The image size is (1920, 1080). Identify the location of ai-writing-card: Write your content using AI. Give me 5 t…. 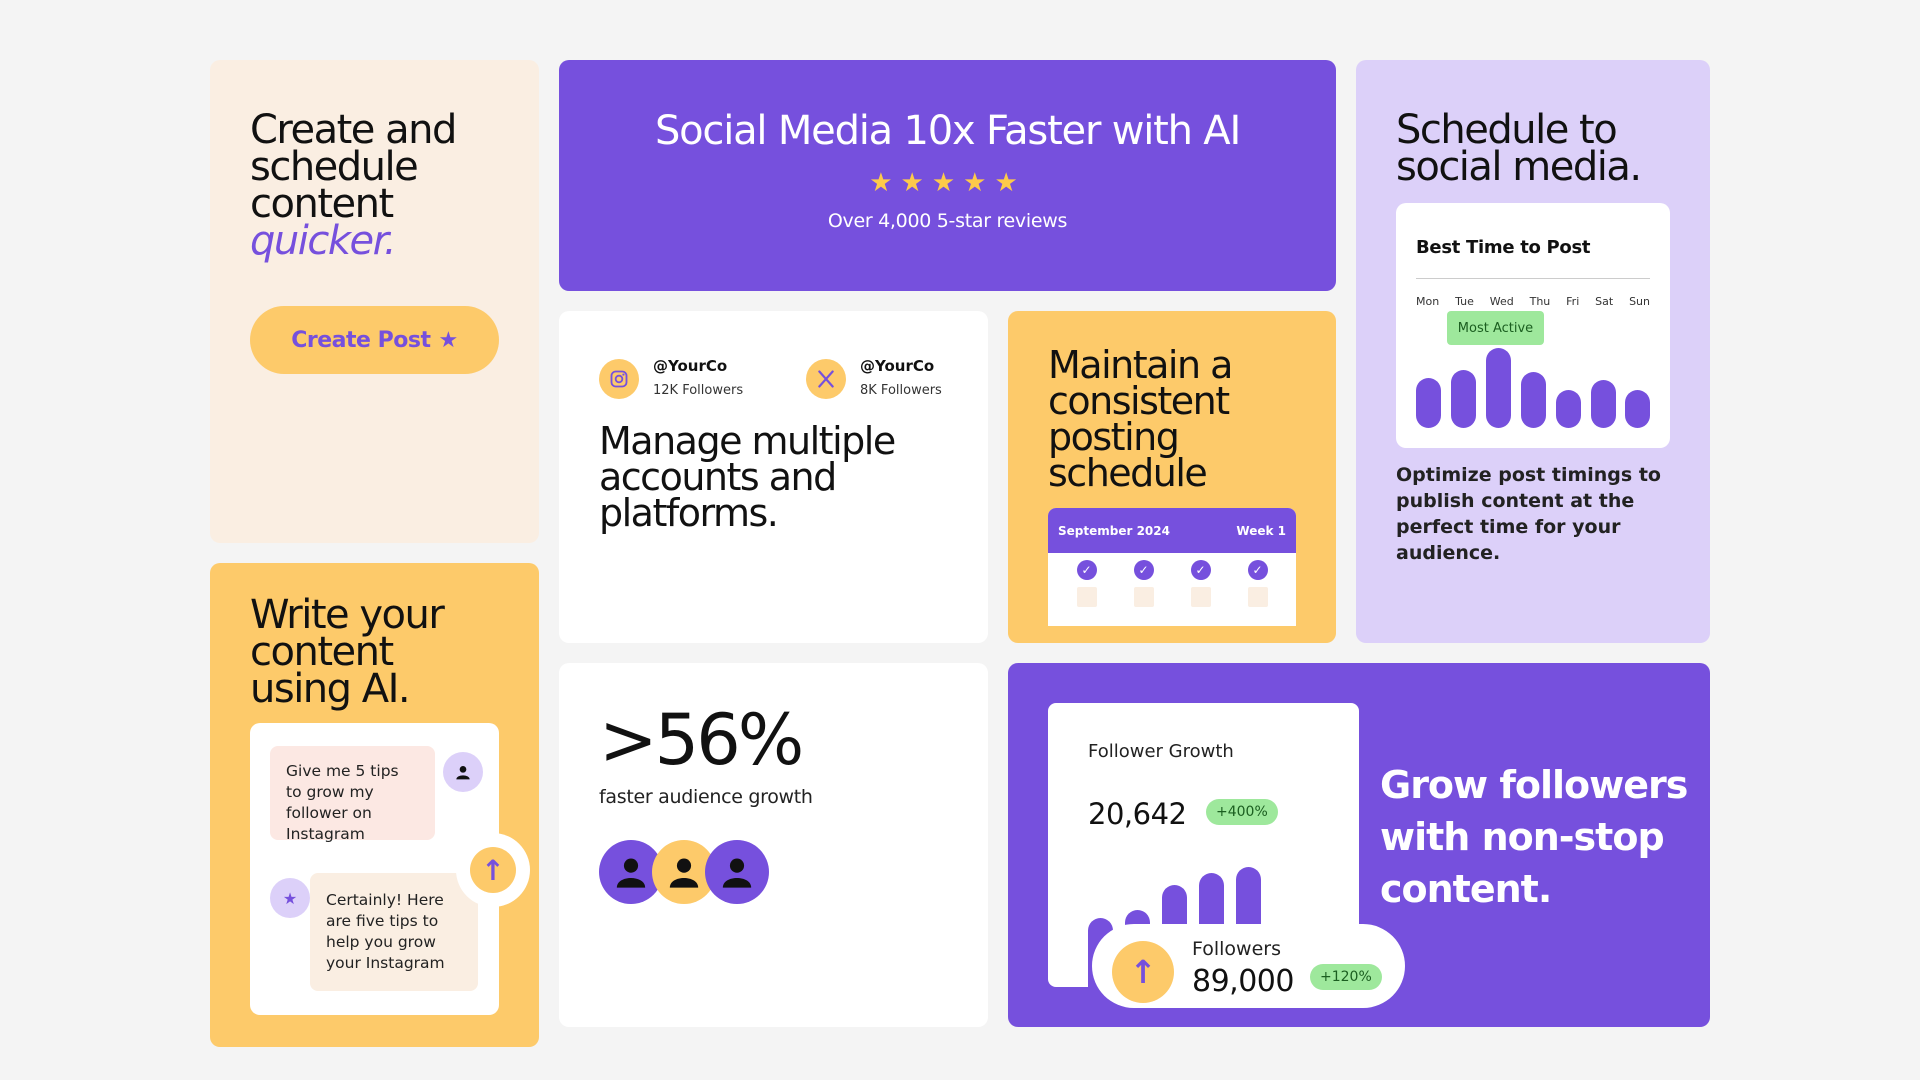
(374, 805).